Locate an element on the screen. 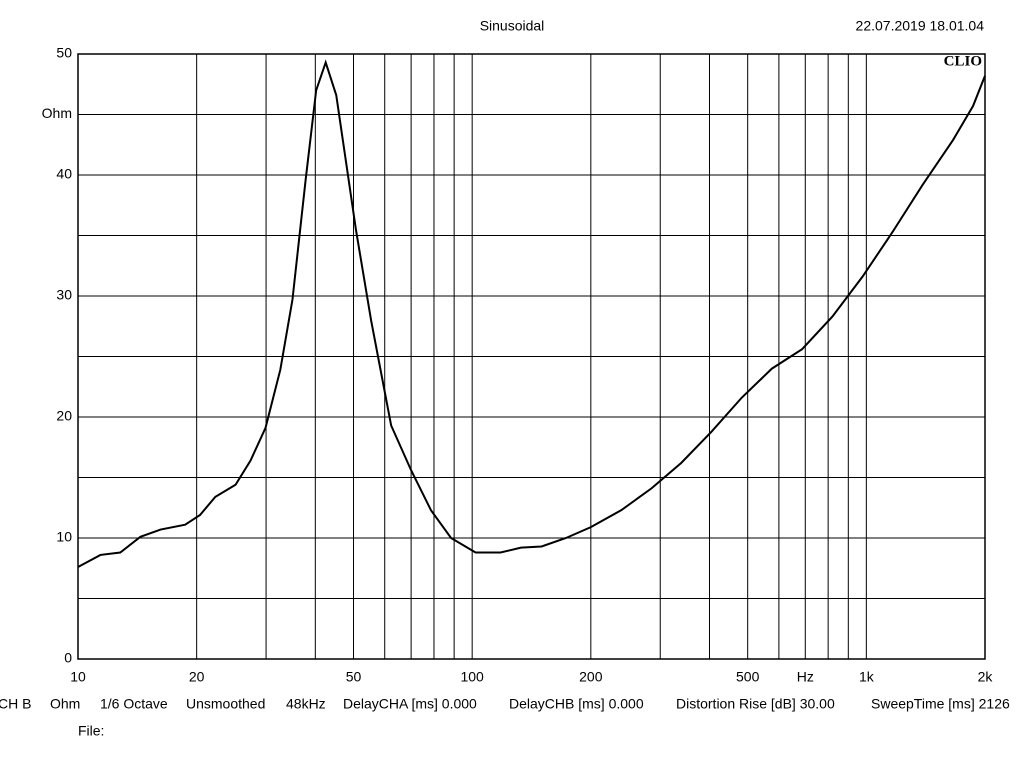 The height and width of the screenshot is (768, 1024). x-tick-label: 2k is located at coordinates (986, 677).